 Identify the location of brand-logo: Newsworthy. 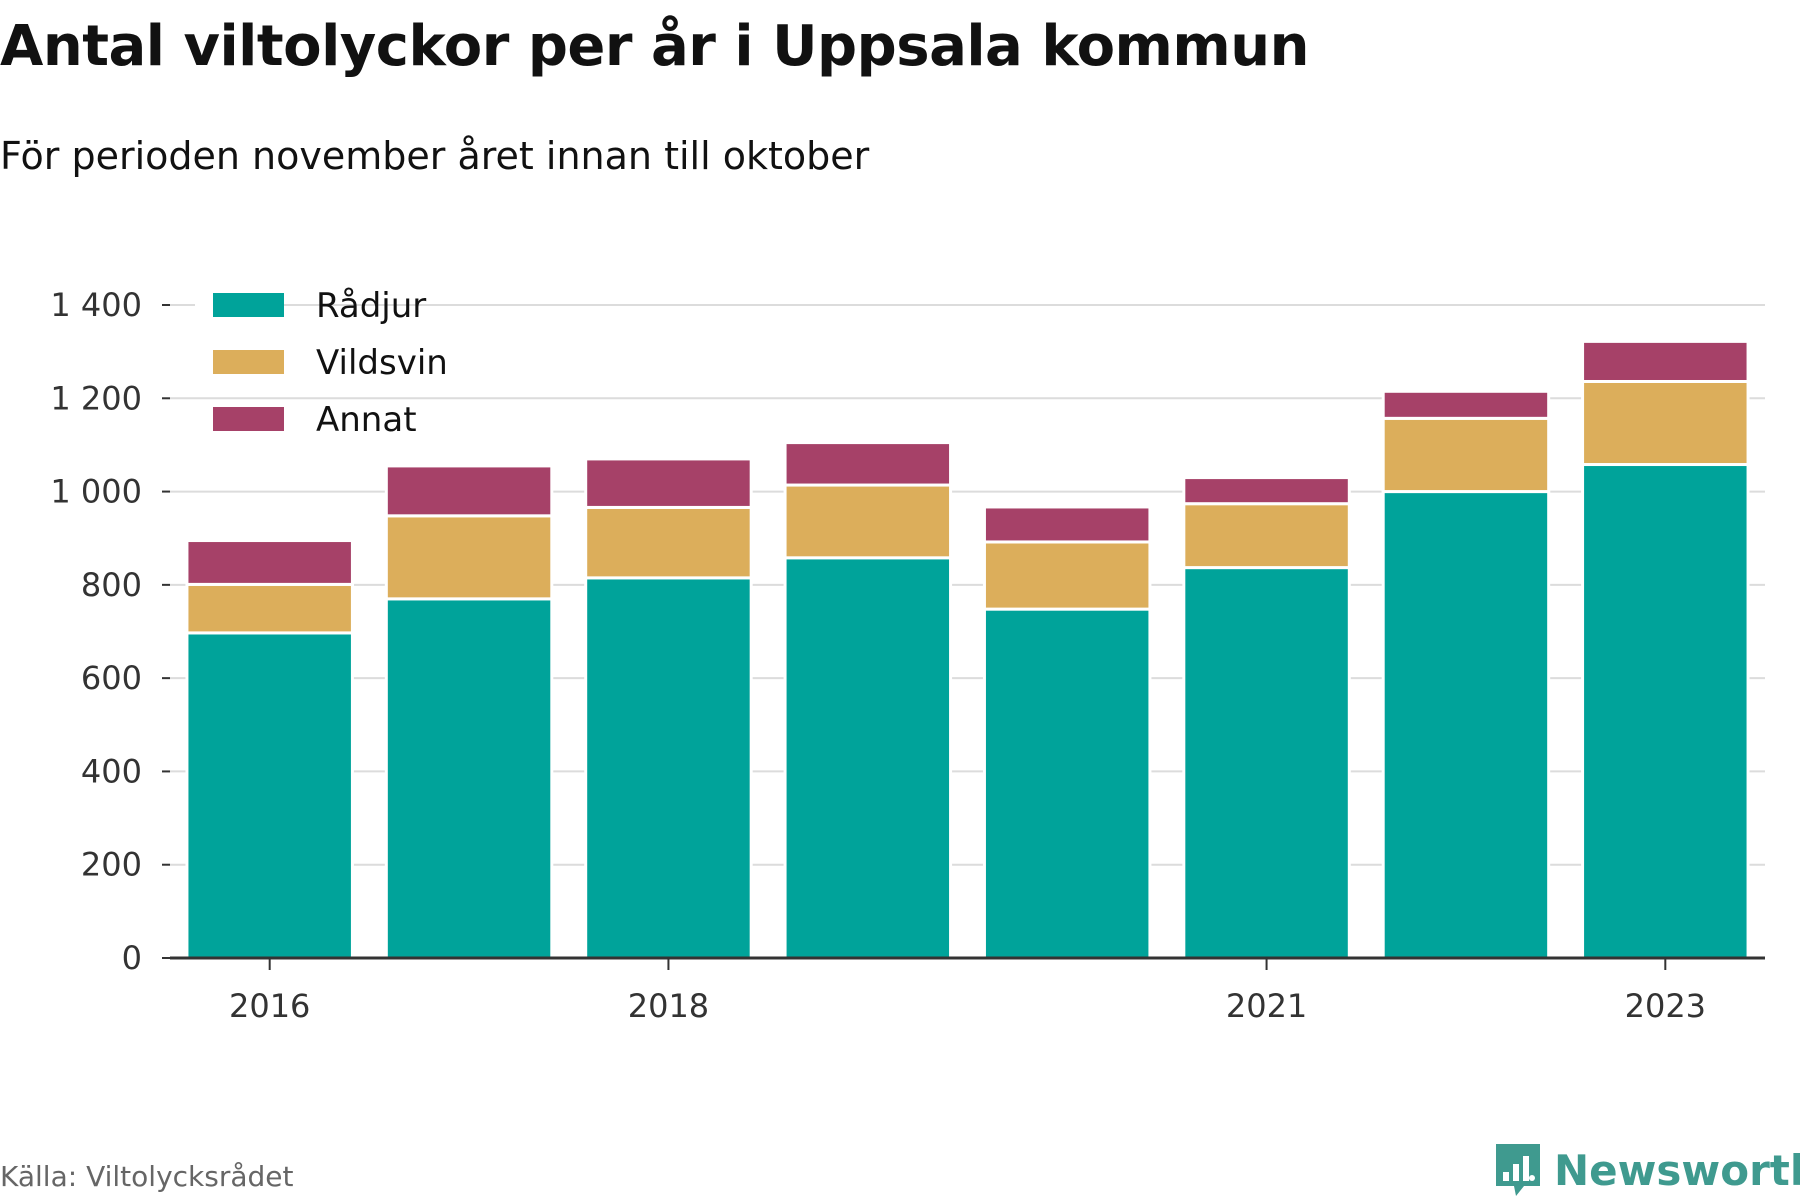
(1647, 1170).